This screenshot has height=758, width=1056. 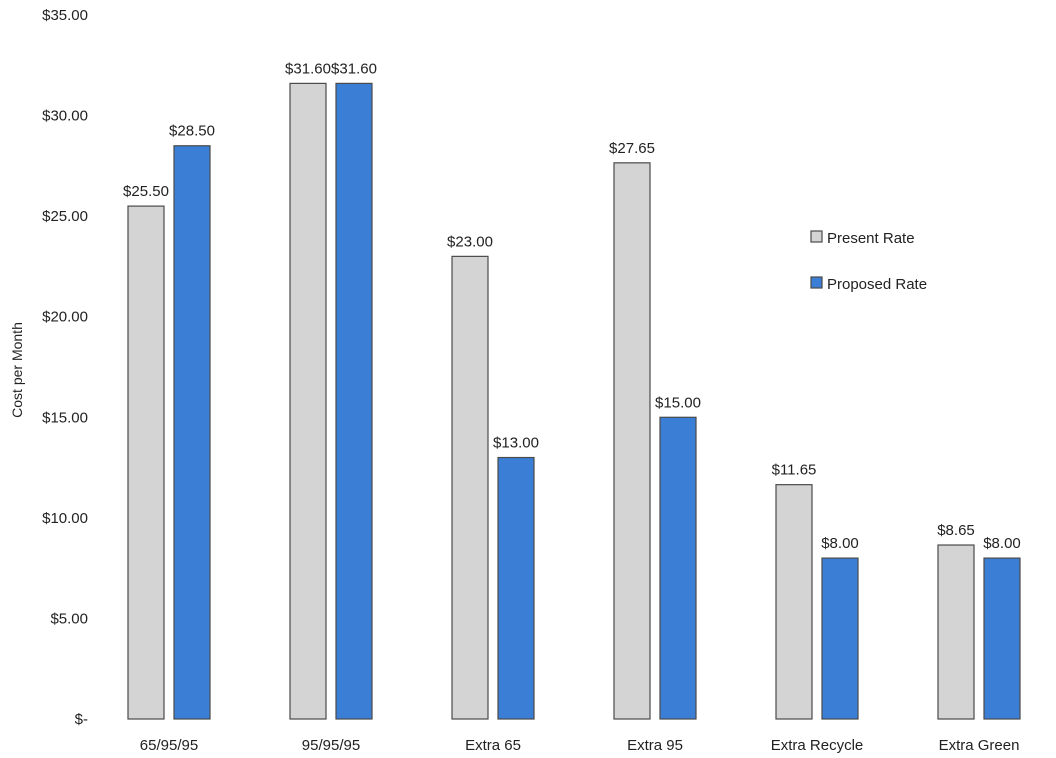 I want to click on bar-value-label: $11.65, so click(x=794, y=470).